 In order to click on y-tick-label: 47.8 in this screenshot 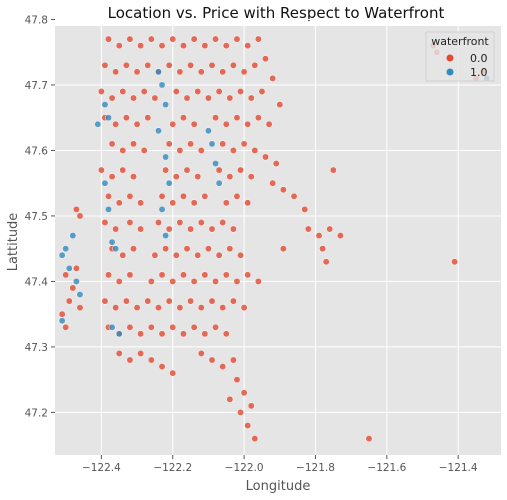, I will do `click(36, 20)`.